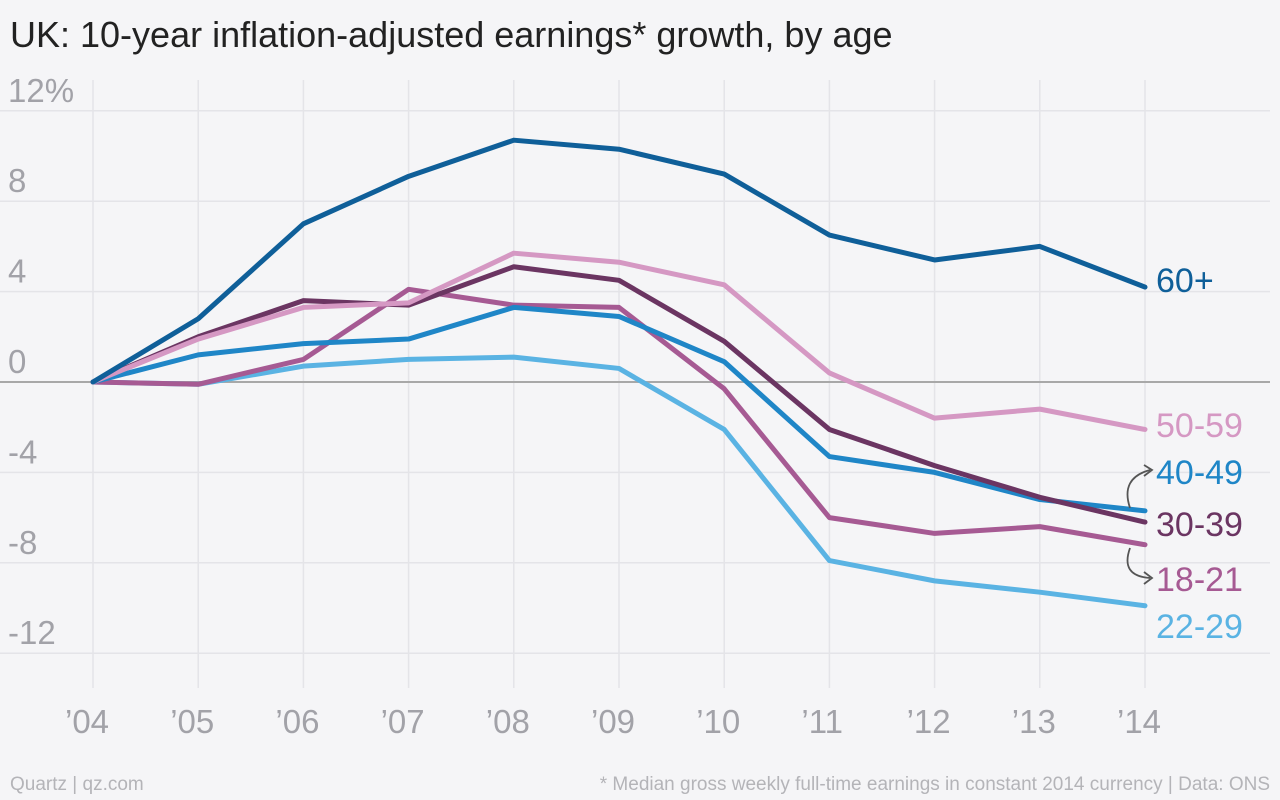 The height and width of the screenshot is (800, 1280). Describe the element at coordinates (1199, 580) in the screenshot. I see `series-label-18-21: 18-21` at that location.